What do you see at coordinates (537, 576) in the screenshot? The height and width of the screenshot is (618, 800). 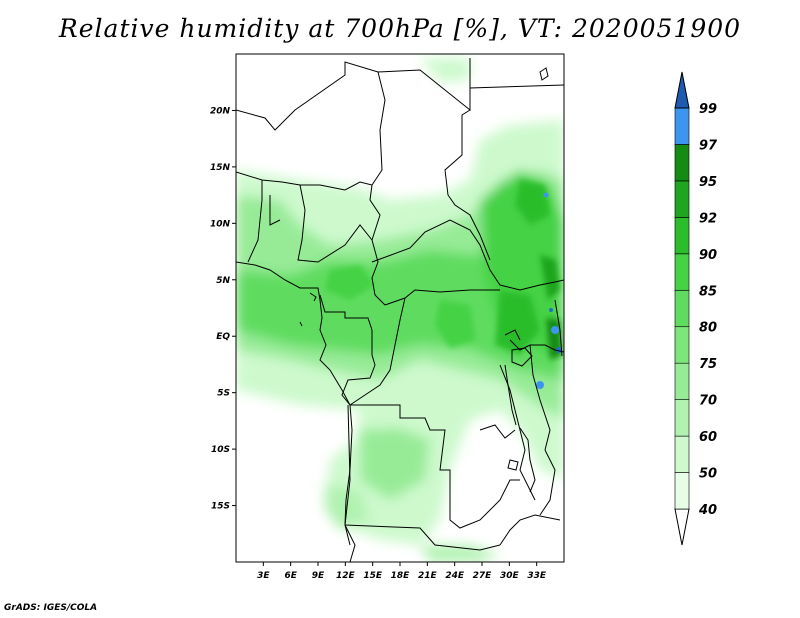 I see `longitude-tick-label: 33E` at bounding box center [537, 576].